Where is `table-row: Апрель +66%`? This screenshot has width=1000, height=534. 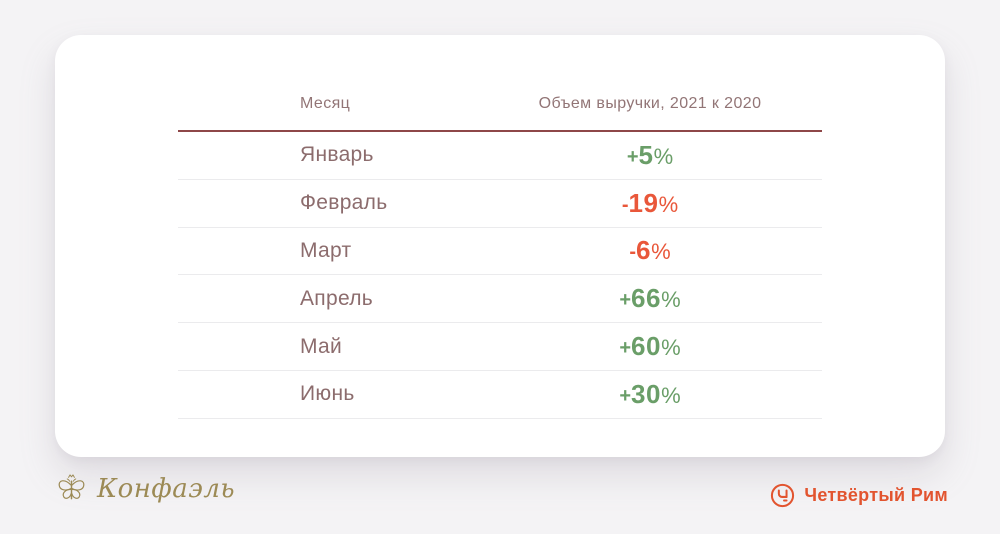 table-row: Апрель +66% is located at coordinates (500, 299).